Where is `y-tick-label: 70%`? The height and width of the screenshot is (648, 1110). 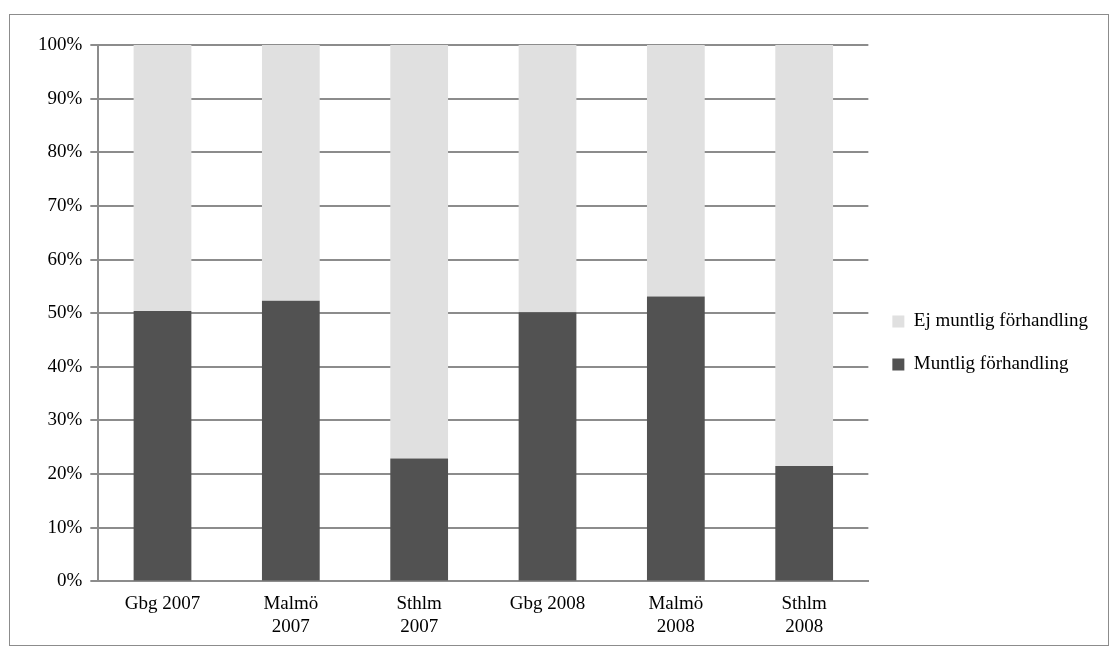 y-tick-label: 70% is located at coordinates (65, 204).